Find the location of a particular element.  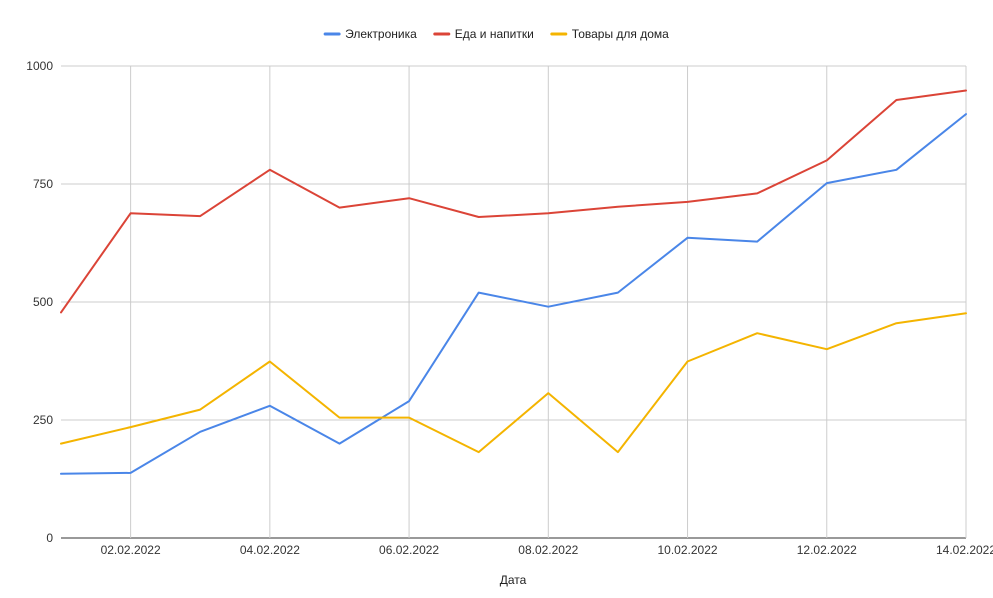

x-tick-label: 06.02.2022 is located at coordinates (409, 550).